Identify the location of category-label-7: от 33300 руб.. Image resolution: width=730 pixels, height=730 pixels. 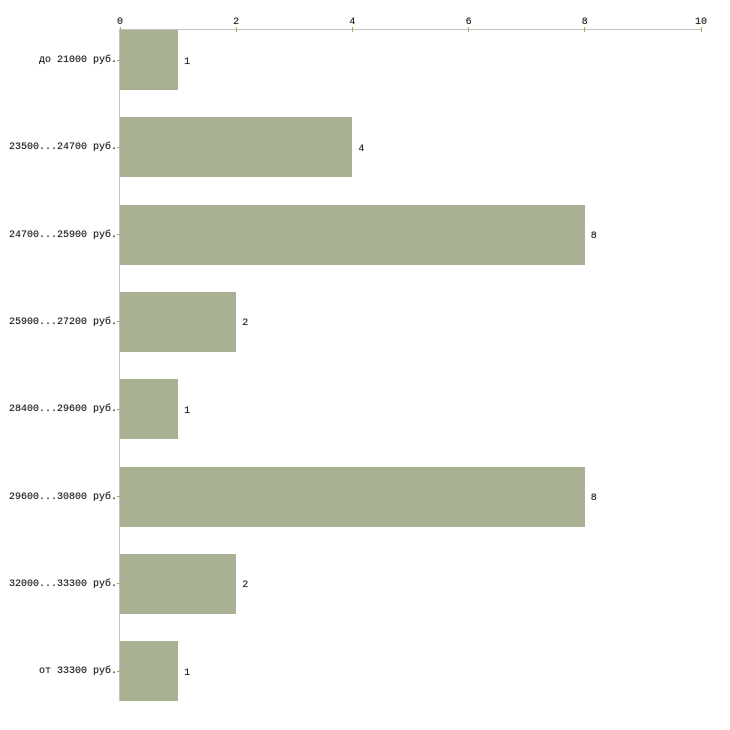
(77, 672).